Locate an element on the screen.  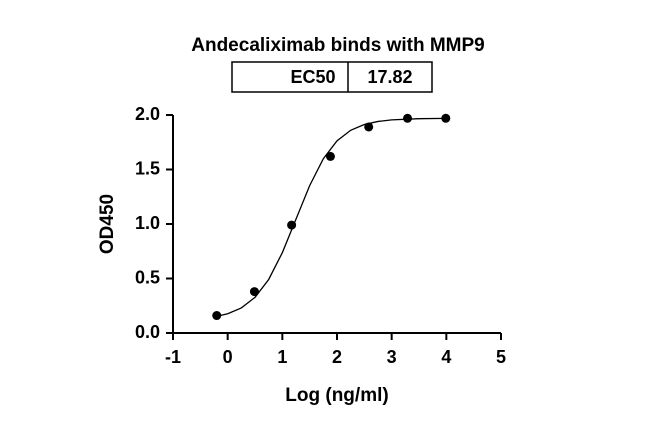
y-tick-label: 0.0 is located at coordinates (147, 332).